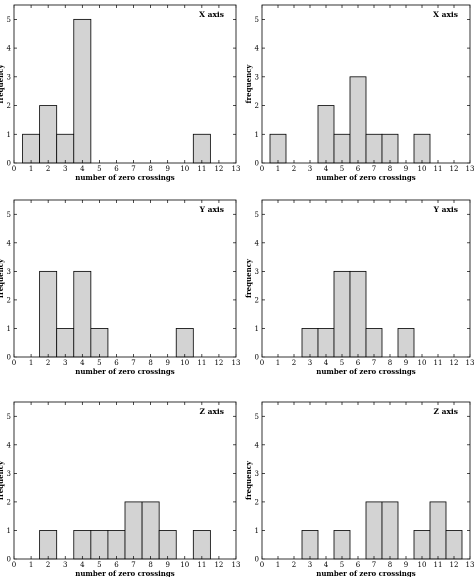 This screenshot has width=474, height=577. I want to click on y-tick-label: 4, so click(257, 49).